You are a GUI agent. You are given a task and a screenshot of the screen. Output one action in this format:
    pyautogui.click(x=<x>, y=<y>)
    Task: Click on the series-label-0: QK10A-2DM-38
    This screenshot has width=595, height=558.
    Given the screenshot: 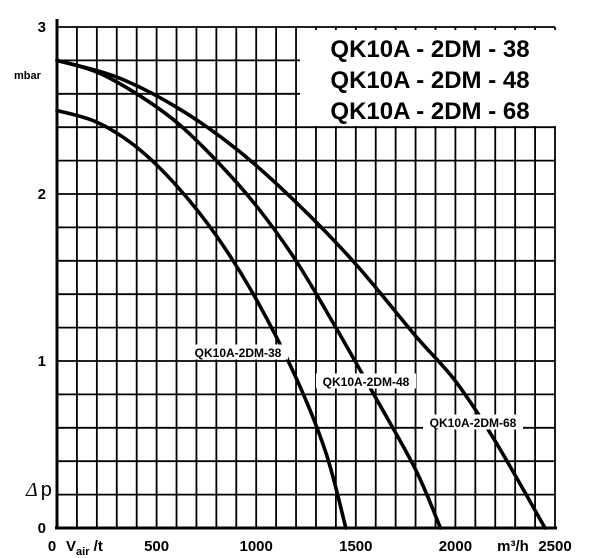 What is the action you would take?
    pyautogui.click(x=238, y=353)
    